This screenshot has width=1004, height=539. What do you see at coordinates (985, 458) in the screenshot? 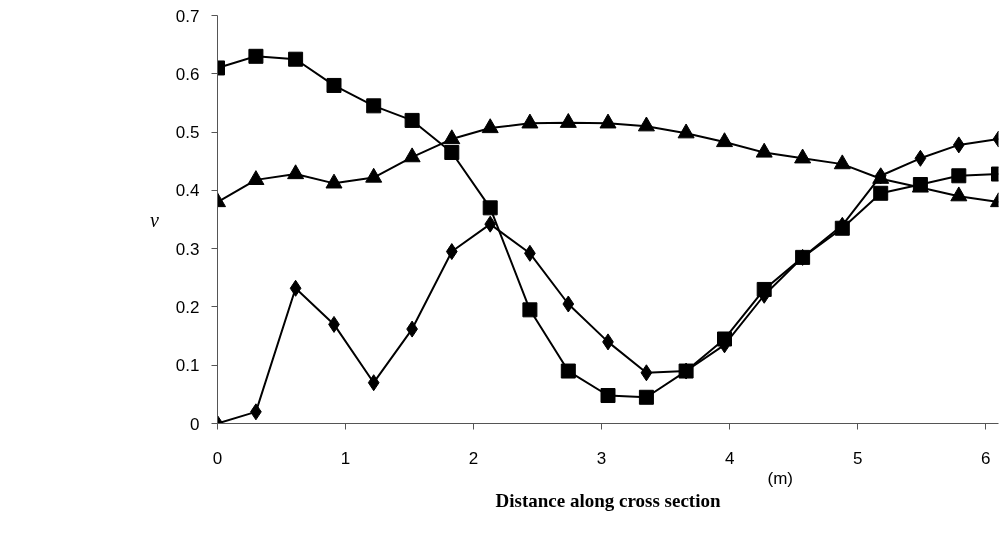
I see `x-tick-label: 6` at bounding box center [985, 458].